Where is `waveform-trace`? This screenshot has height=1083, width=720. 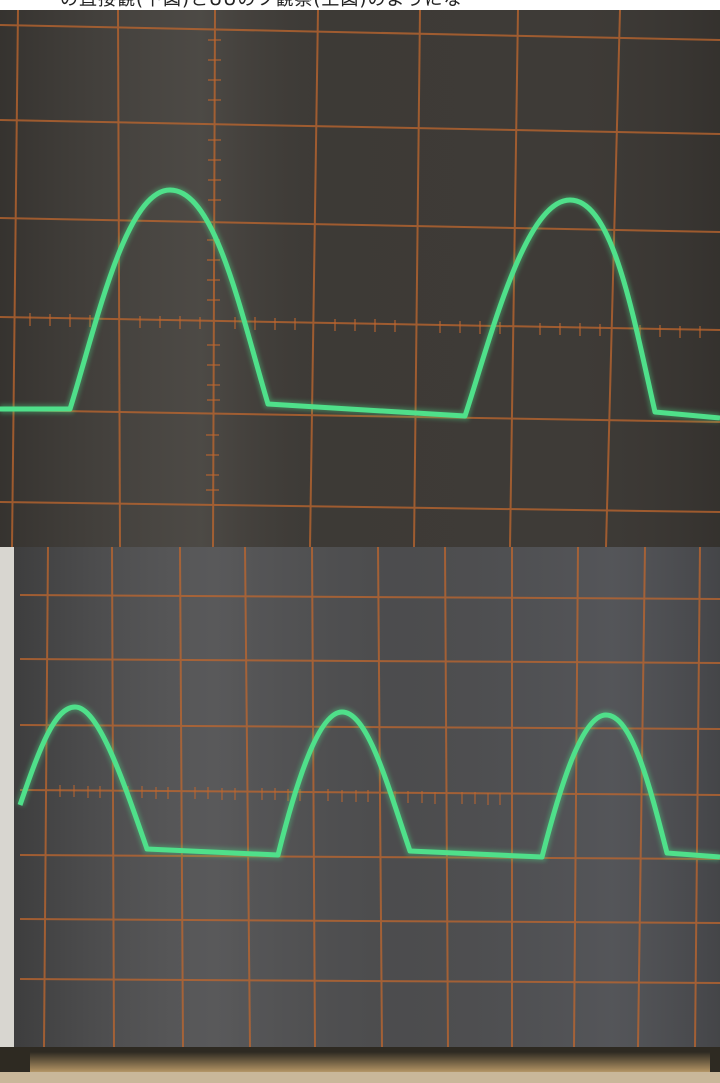
waveform-trace is located at coordinates (368, 782).